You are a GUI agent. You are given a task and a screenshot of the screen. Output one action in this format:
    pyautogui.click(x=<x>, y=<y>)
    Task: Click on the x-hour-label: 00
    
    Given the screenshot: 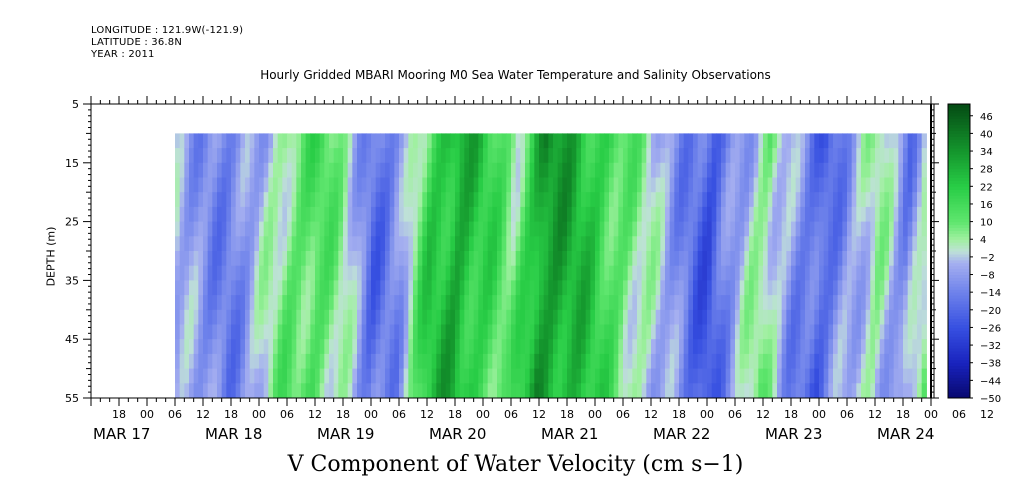 What is the action you would take?
    pyautogui.click(x=595, y=414)
    